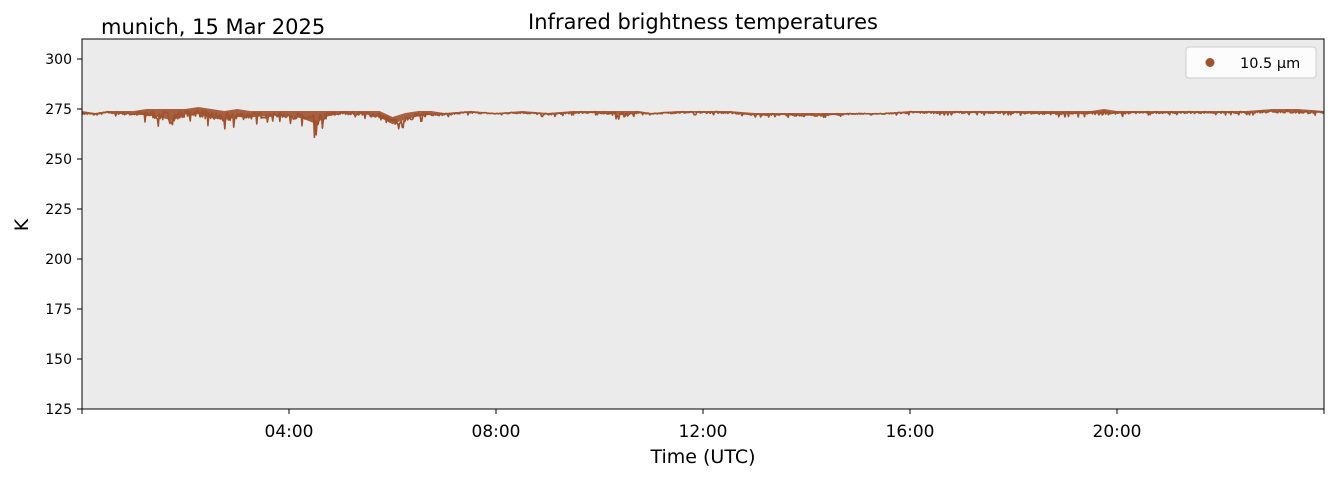  Describe the element at coordinates (1117, 432) in the screenshot. I see `x-tick-label-2000: 20:00` at that location.